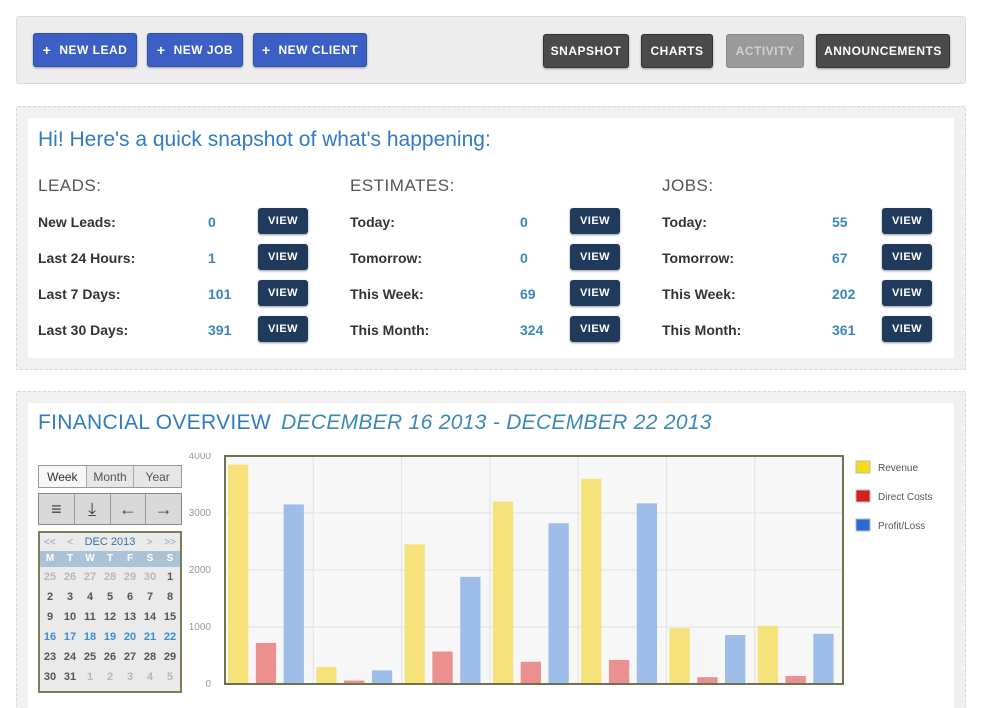 This screenshot has height=708, width=982. What do you see at coordinates (150, 637) in the screenshot?
I see `calendar-day: 21` at bounding box center [150, 637].